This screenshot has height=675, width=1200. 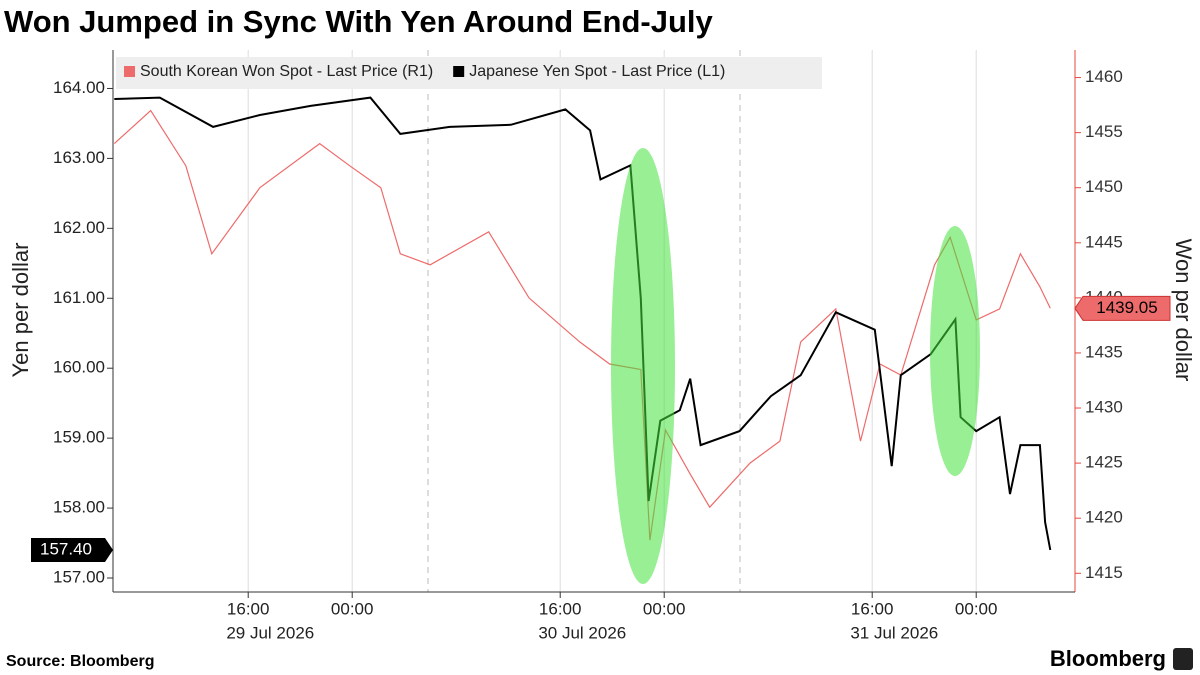 I want to click on y-tick-label: 158.00, so click(x=79, y=507).